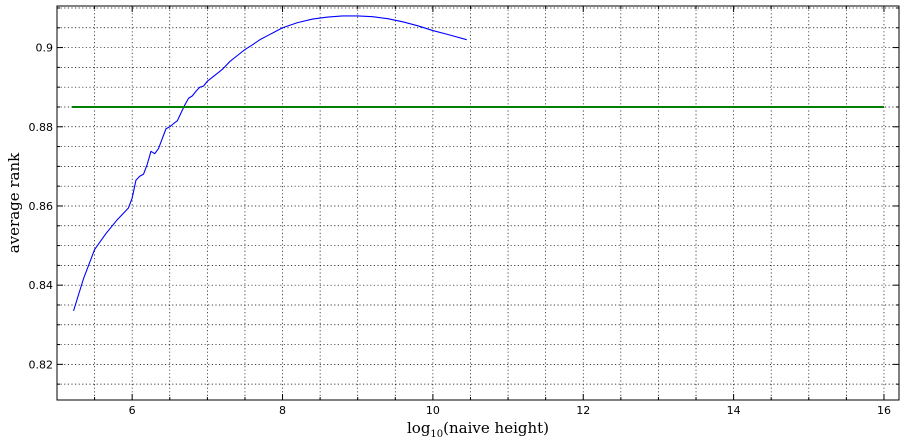  I want to click on y-axis-label: average rank, so click(14, 202).